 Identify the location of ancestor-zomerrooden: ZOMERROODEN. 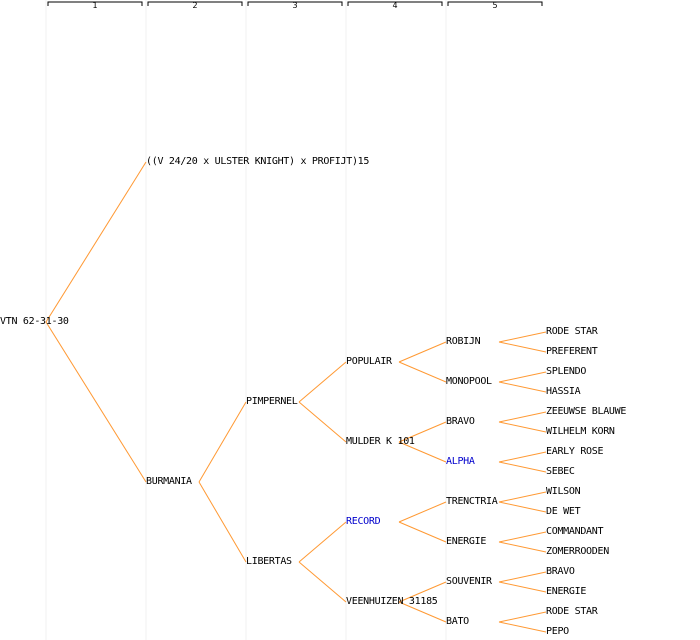
(577, 551).